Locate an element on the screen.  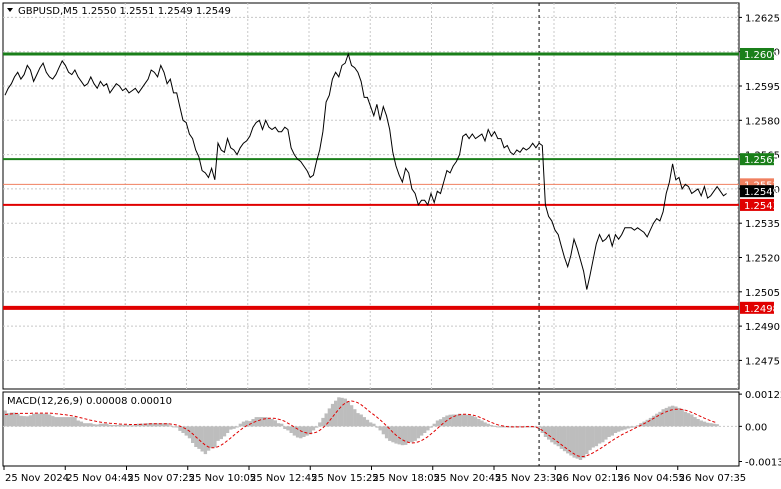
price-tick-label: 1.2505 is located at coordinates (762, 293).